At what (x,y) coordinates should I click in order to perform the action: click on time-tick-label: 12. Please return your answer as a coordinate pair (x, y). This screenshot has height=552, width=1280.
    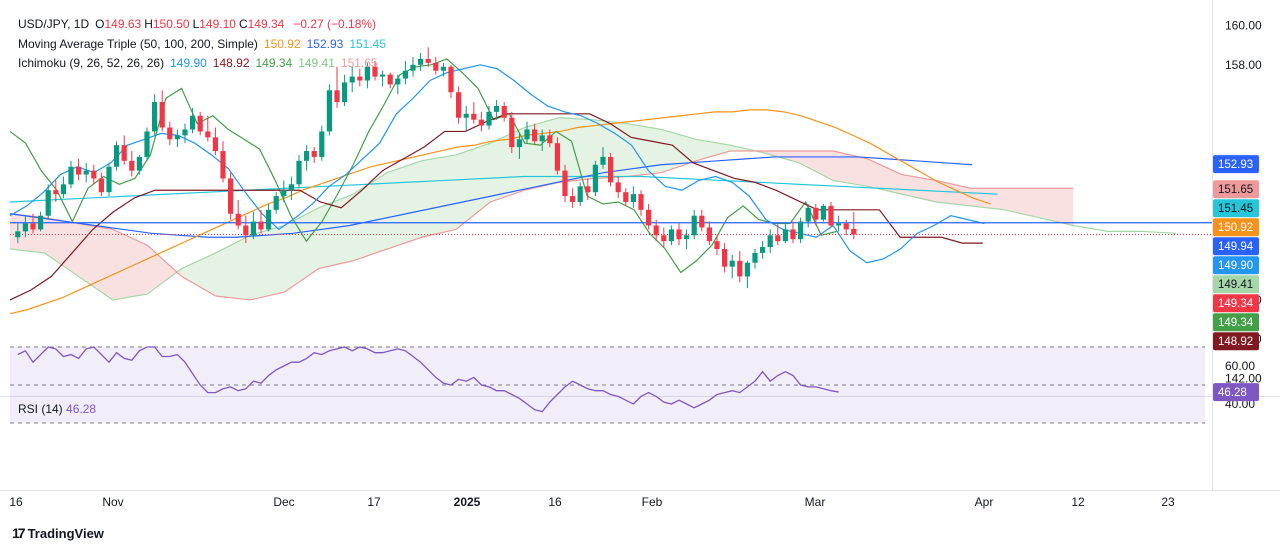
    Looking at the image, I should click on (1078, 502).